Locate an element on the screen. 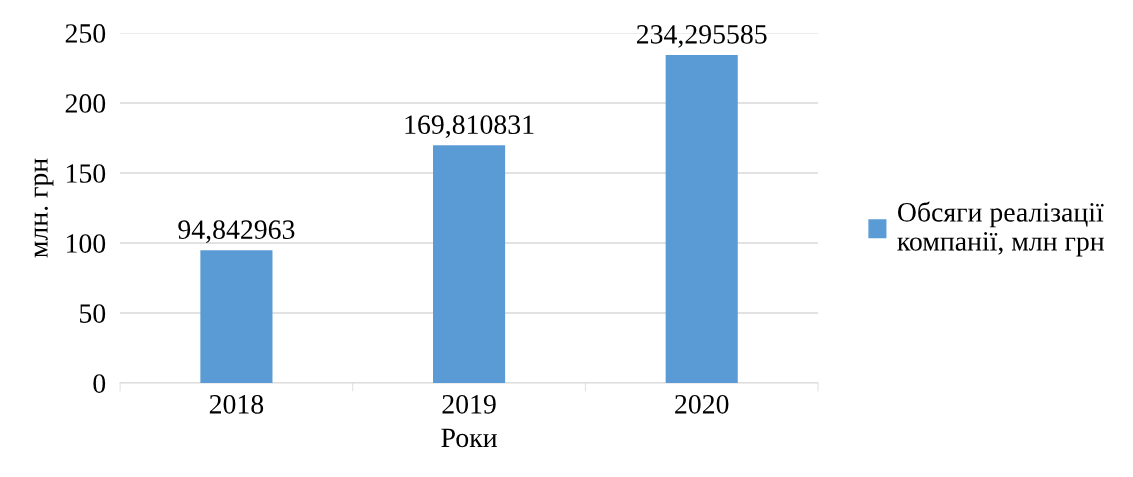 The image size is (1133, 477). y-tick-label: 200 is located at coordinates (85, 103).